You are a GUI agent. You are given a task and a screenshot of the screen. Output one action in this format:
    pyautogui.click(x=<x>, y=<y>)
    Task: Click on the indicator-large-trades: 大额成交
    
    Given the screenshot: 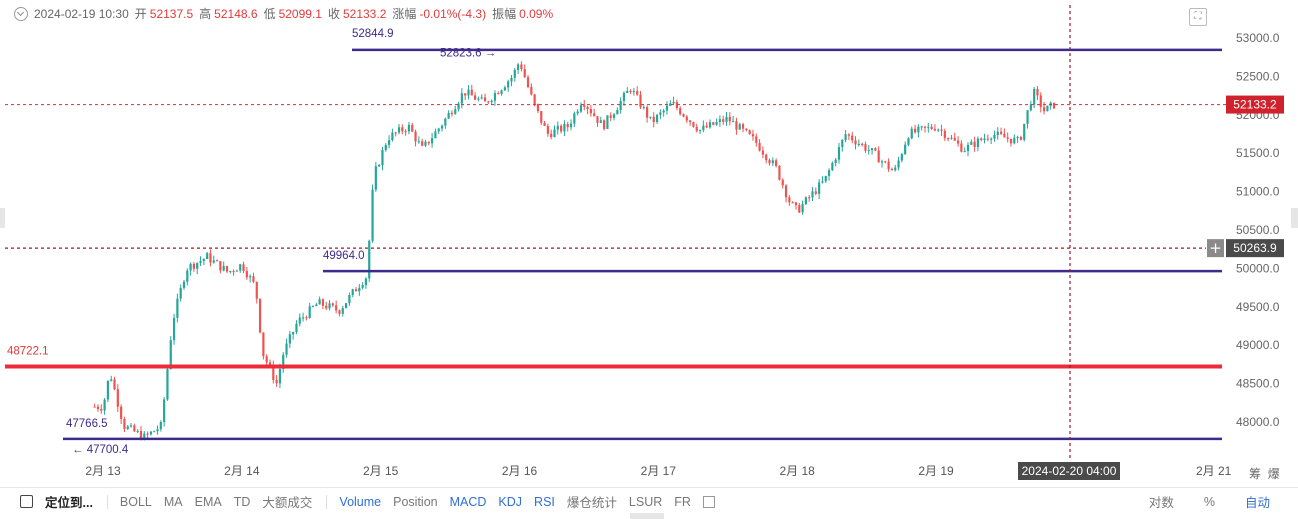 What is the action you would take?
    pyautogui.click(x=287, y=503)
    